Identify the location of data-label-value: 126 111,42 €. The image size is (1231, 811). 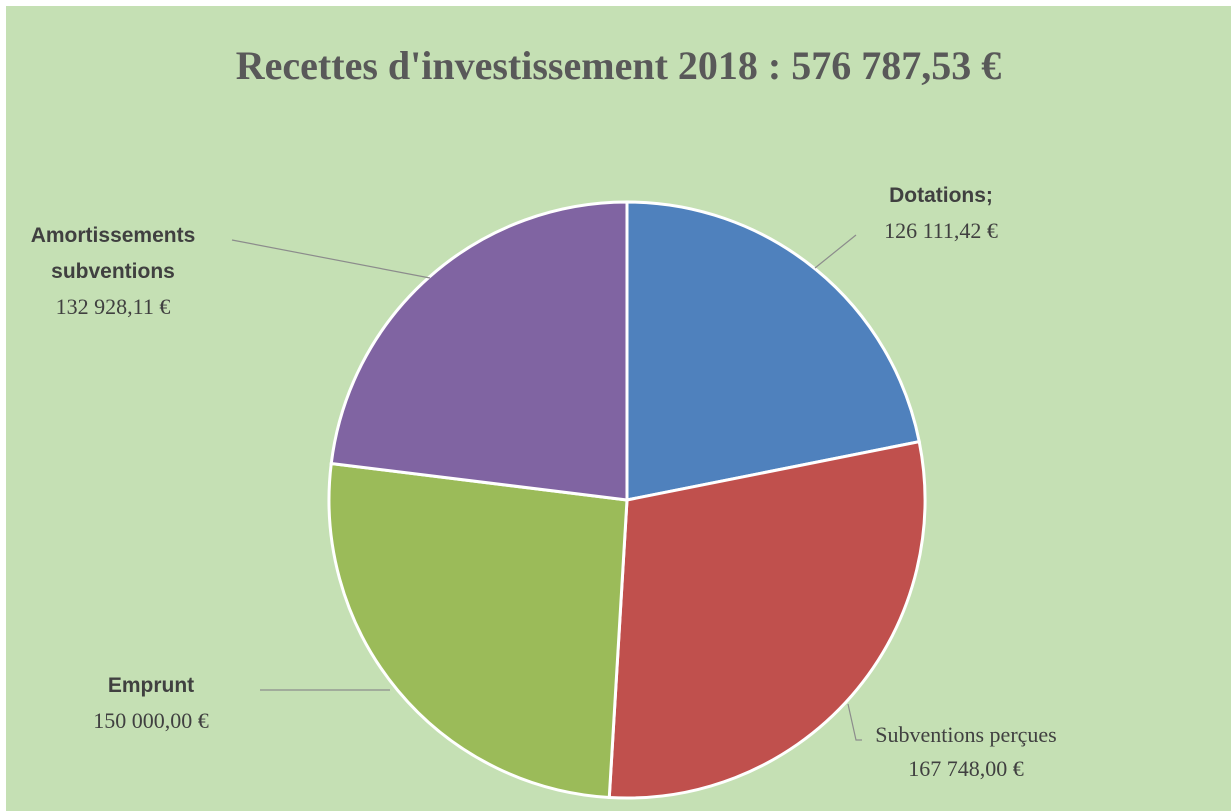
(941, 230).